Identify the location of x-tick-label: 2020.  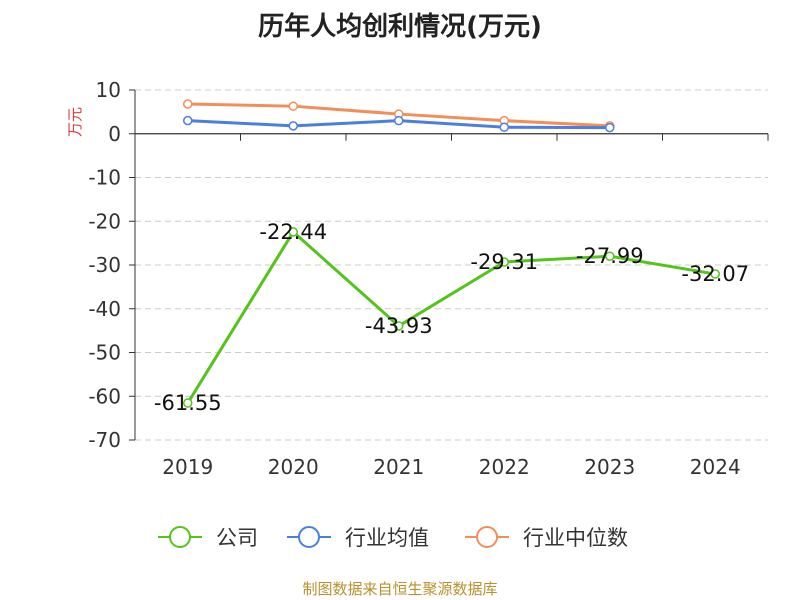
(293, 467).